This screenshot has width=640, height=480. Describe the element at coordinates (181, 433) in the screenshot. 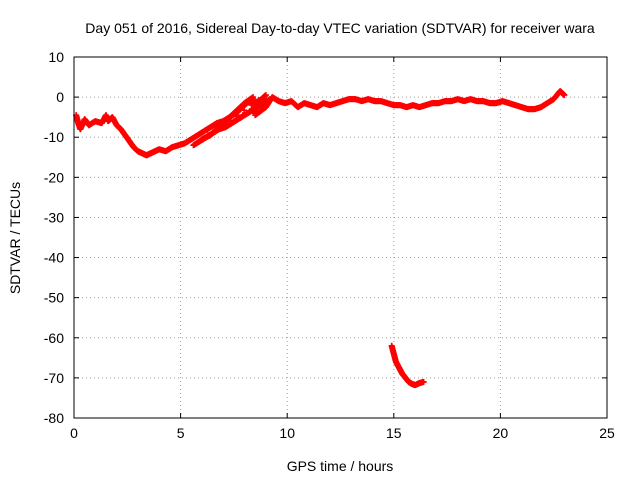

I see `x-tick-label: 5` at that location.